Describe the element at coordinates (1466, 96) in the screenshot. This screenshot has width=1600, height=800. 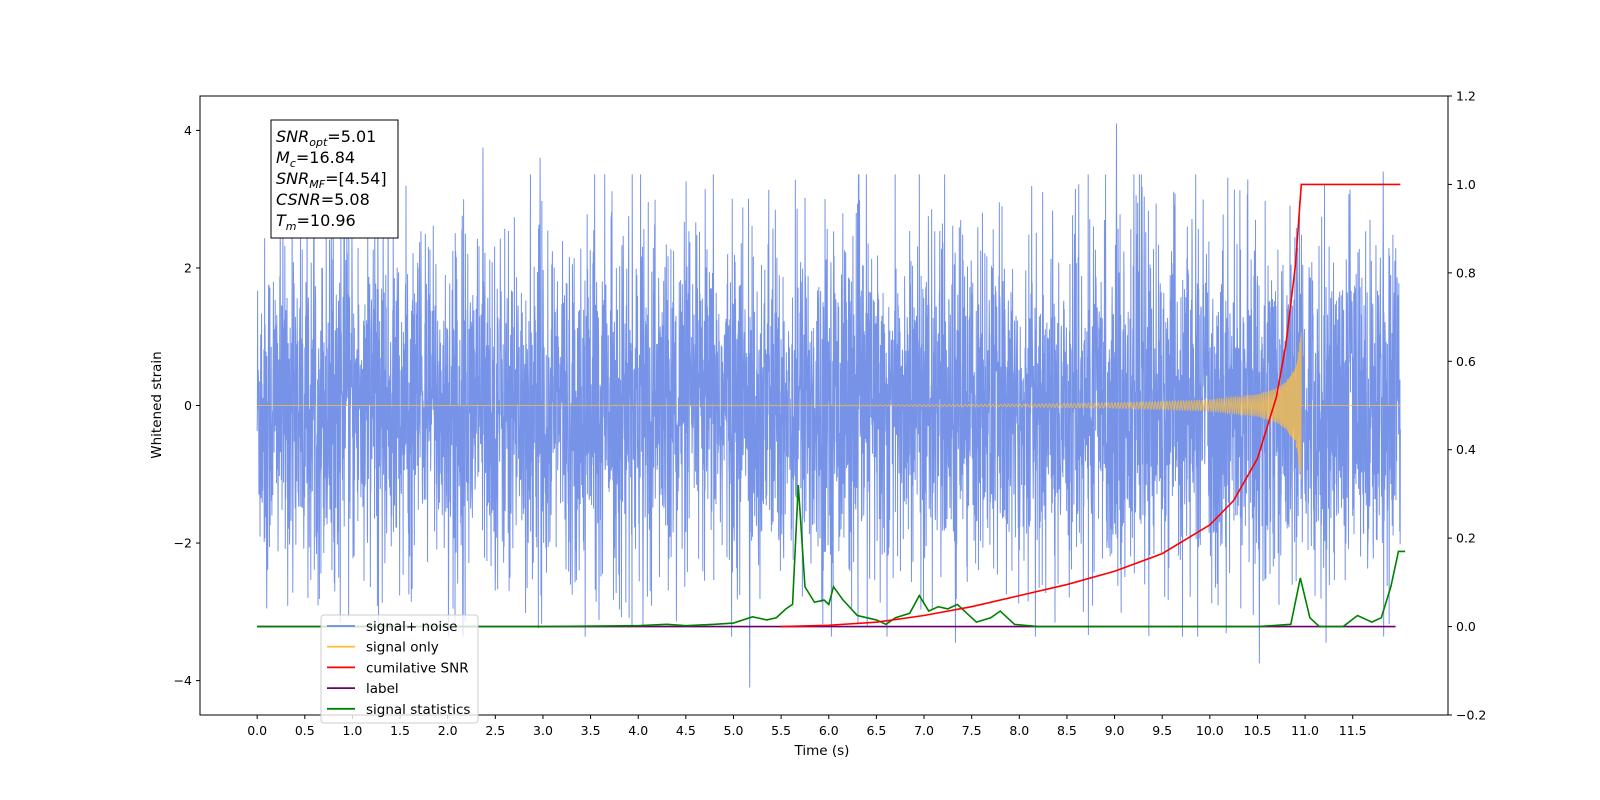
I see `y2-tick-label: 1.2` at that location.